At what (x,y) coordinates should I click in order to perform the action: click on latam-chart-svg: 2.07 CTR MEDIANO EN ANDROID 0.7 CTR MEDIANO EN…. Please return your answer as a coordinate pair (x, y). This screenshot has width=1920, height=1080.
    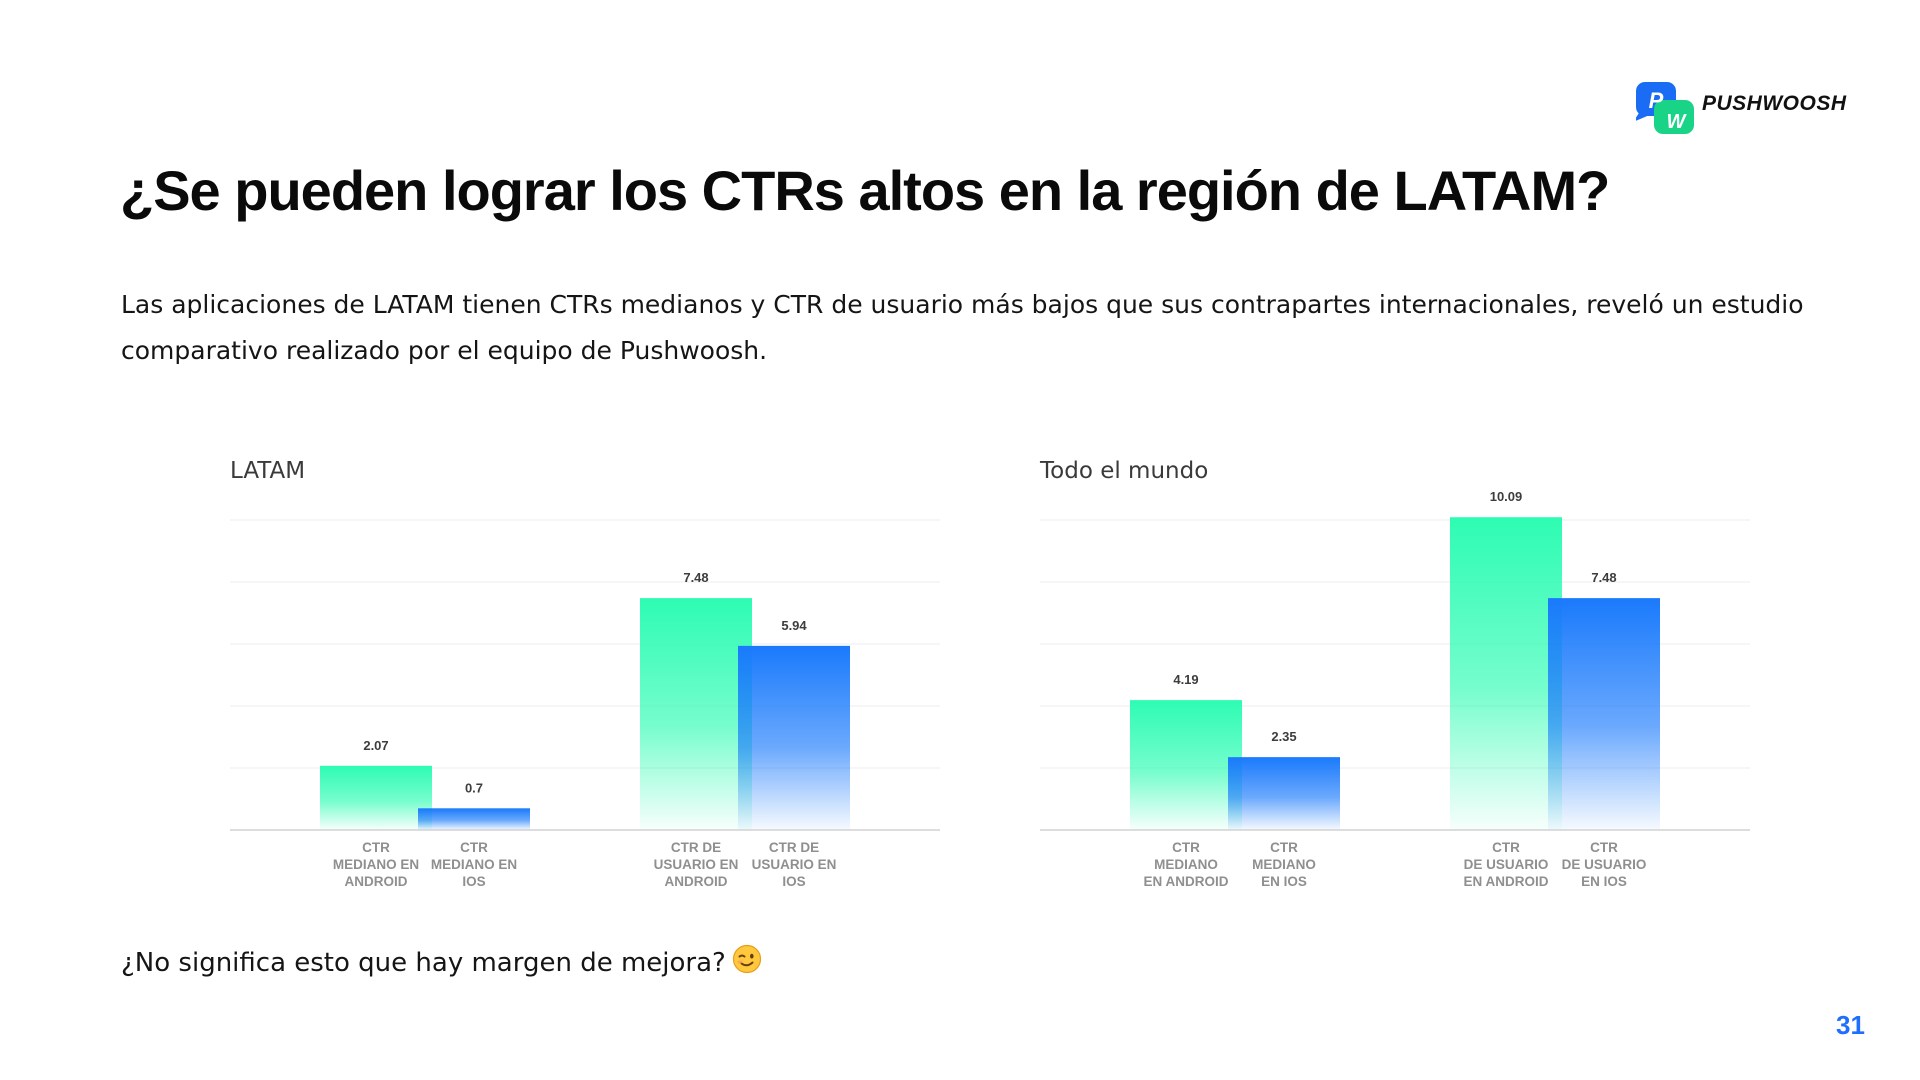
    Looking at the image, I should click on (585, 704).